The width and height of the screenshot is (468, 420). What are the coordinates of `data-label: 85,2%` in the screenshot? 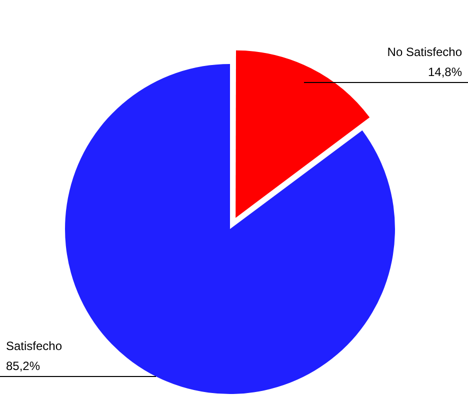 It's located at (23, 365).